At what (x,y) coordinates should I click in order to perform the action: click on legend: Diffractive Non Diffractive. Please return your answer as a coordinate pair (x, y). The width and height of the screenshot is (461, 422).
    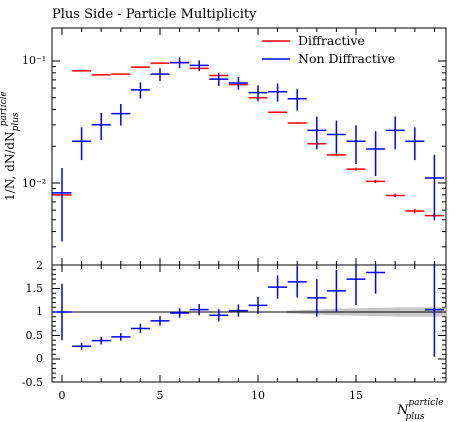
    Looking at the image, I should click on (328, 49).